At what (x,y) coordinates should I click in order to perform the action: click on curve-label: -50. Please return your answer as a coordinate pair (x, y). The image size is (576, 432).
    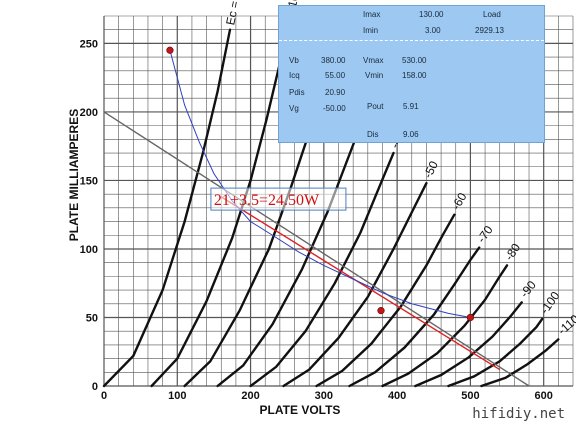
    Looking at the image, I should click on (431, 169).